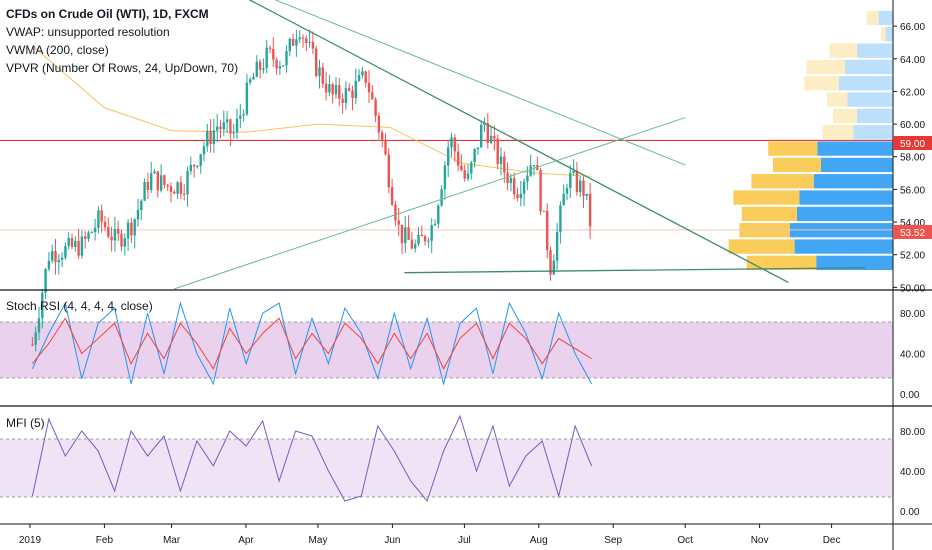 The height and width of the screenshot is (550, 932). What do you see at coordinates (613, 540) in the screenshot?
I see `time-tick-label: Sep` at bounding box center [613, 540].